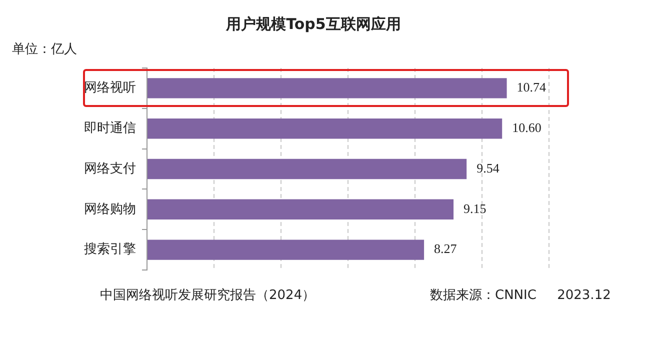  What do you see at coordinates (110, 168) in the screenshot?
I see `y-tick-label: 网络支付` at bounding box center [110, 168].